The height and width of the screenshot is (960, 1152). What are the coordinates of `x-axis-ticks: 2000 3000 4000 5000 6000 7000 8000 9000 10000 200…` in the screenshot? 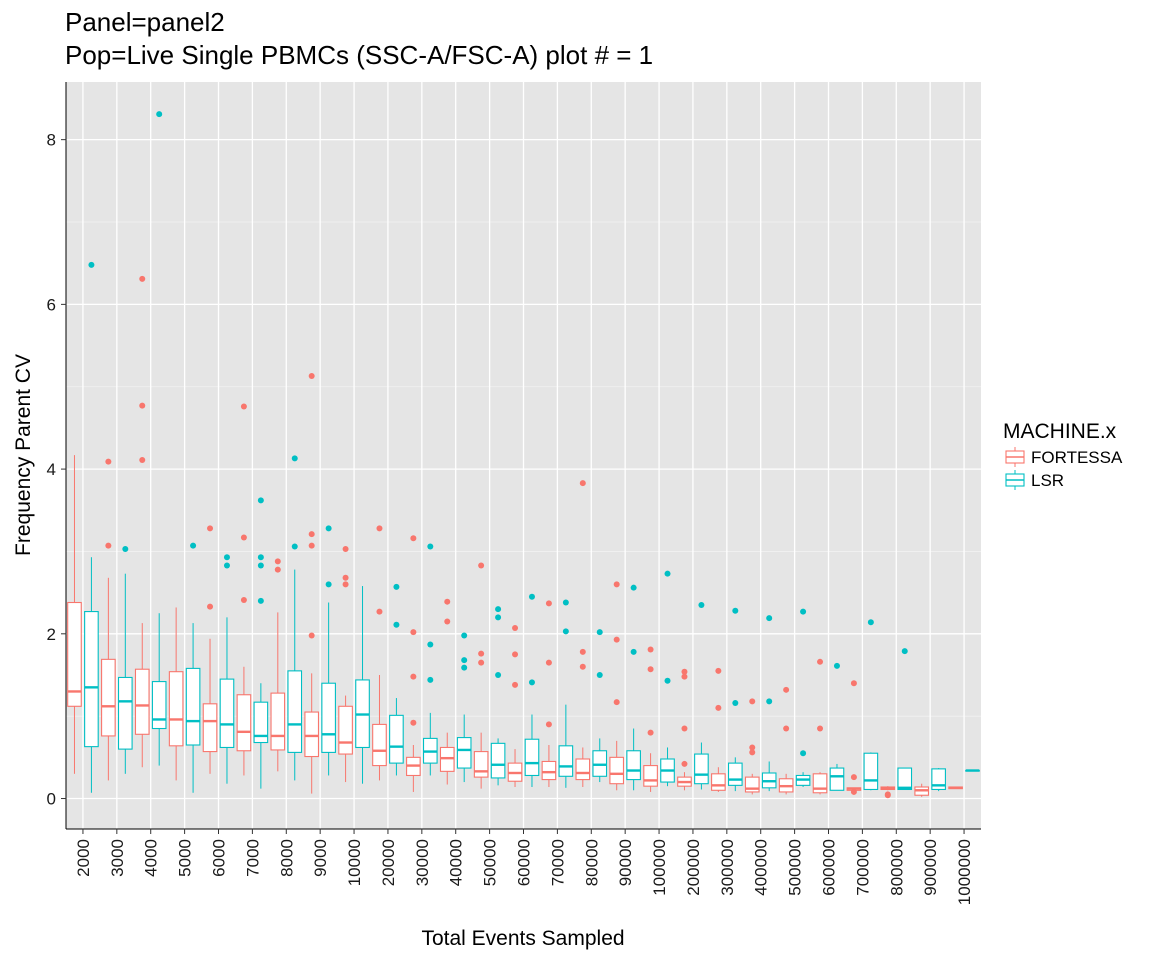 It's located at (524, 867).